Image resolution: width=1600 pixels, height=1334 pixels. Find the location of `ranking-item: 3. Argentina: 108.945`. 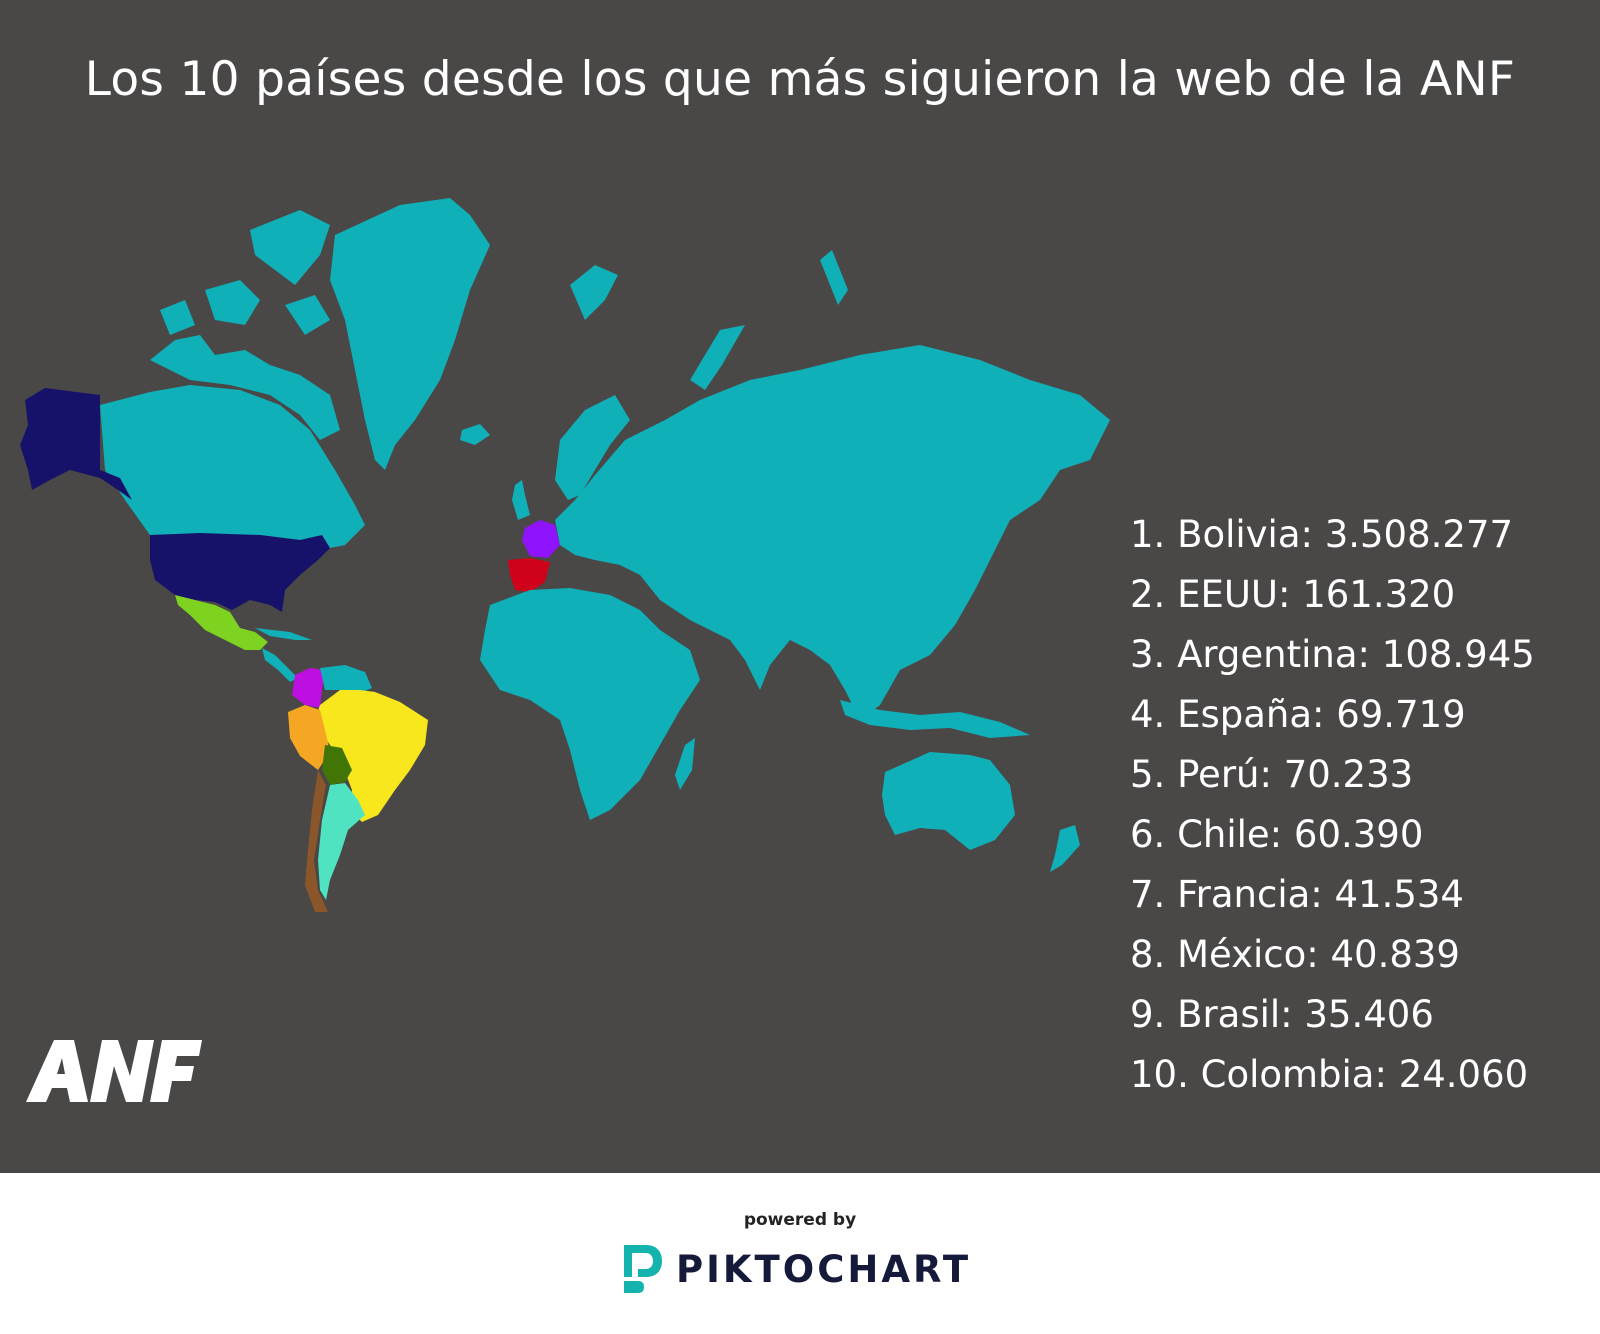

ranking-item: 3. Argentina: 108.945 is located at coordinates (1332, 654).